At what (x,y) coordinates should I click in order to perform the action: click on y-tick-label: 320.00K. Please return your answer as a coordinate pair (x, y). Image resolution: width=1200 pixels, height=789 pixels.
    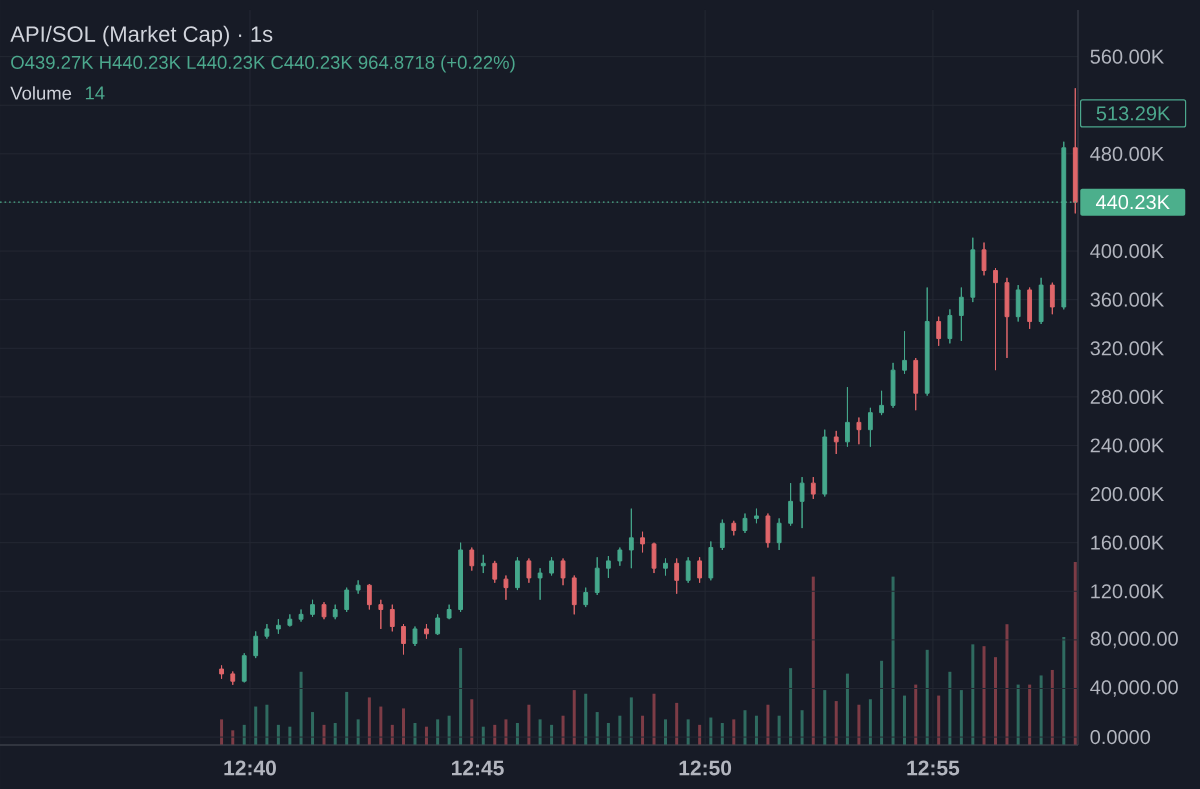
    Looking at the image, I should click on (1127, 348).